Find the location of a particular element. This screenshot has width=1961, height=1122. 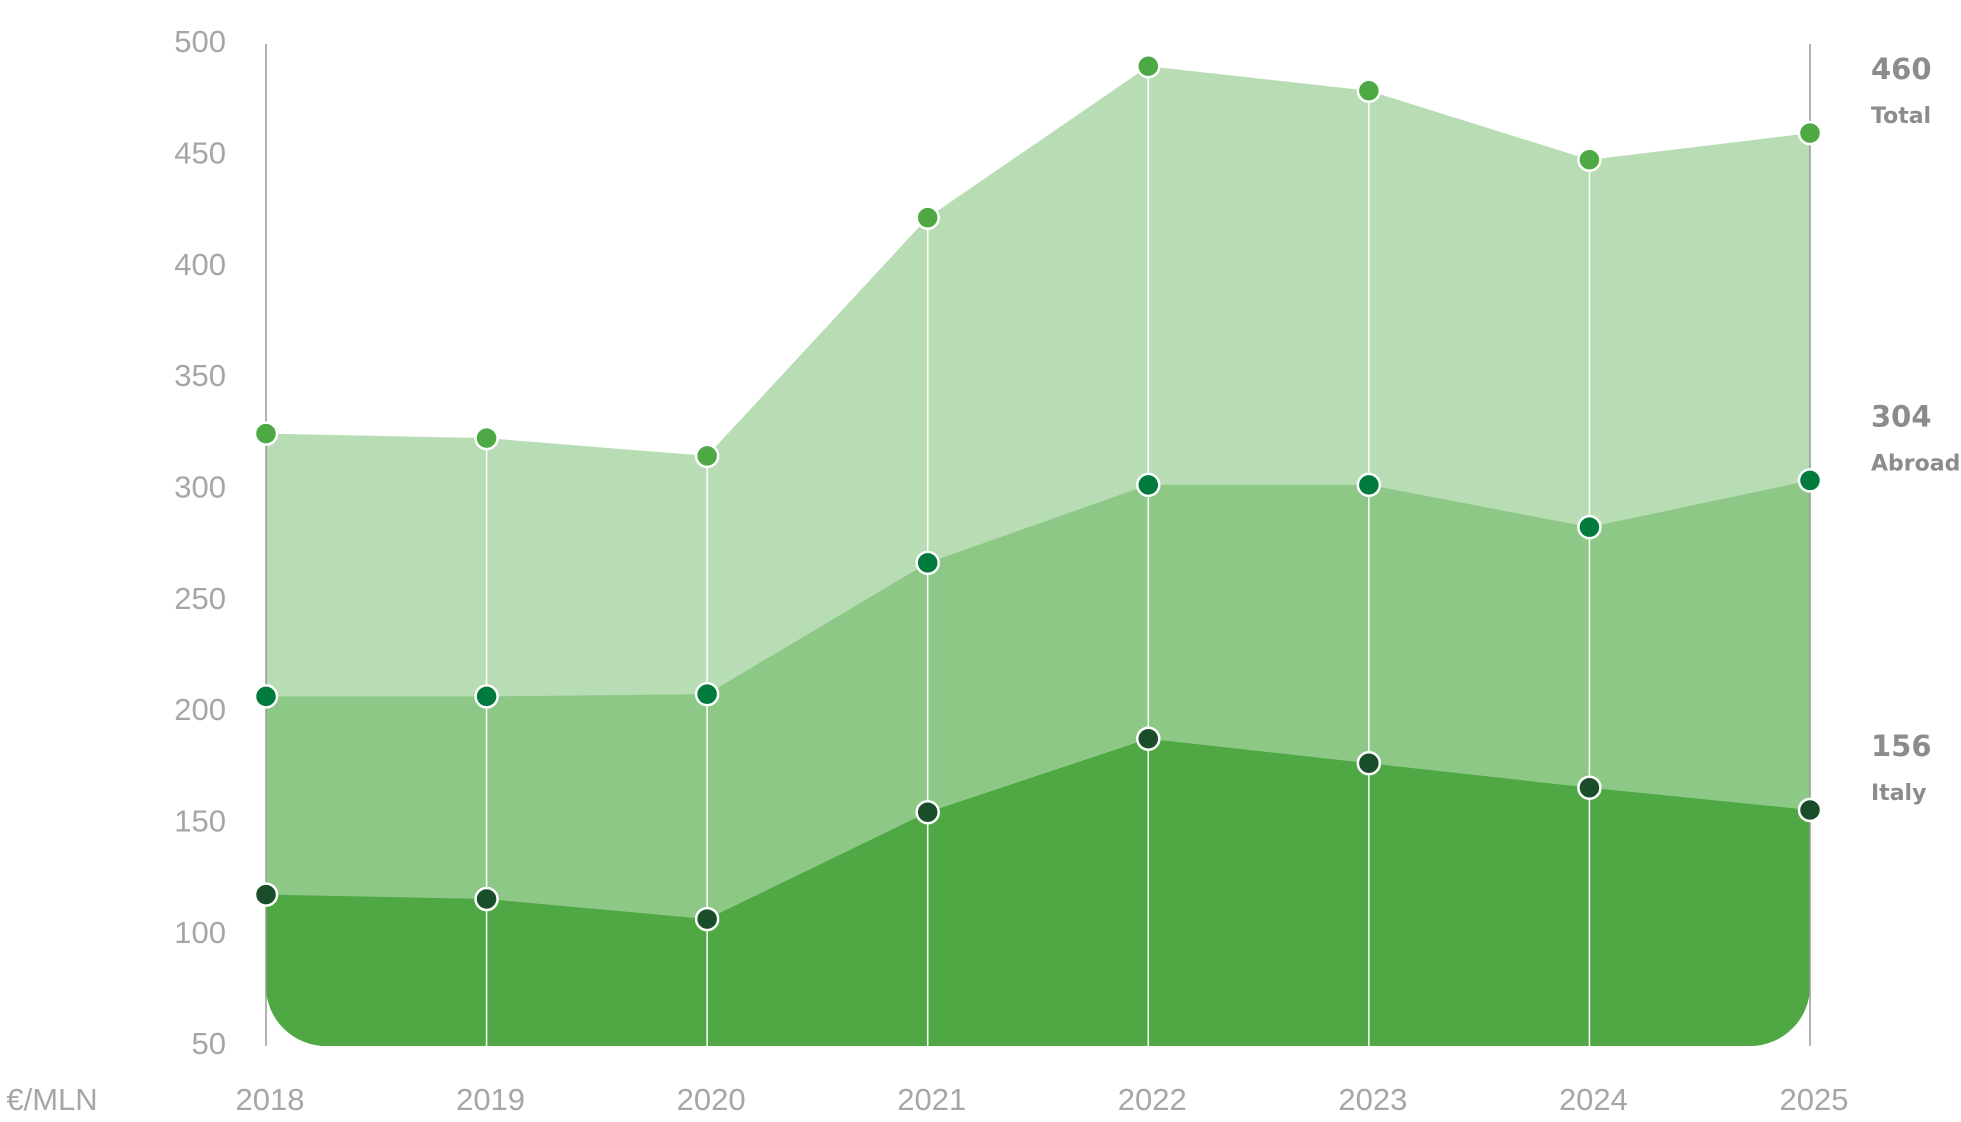

x-tick-label: 2018 is located at coordinates (270, 1099).